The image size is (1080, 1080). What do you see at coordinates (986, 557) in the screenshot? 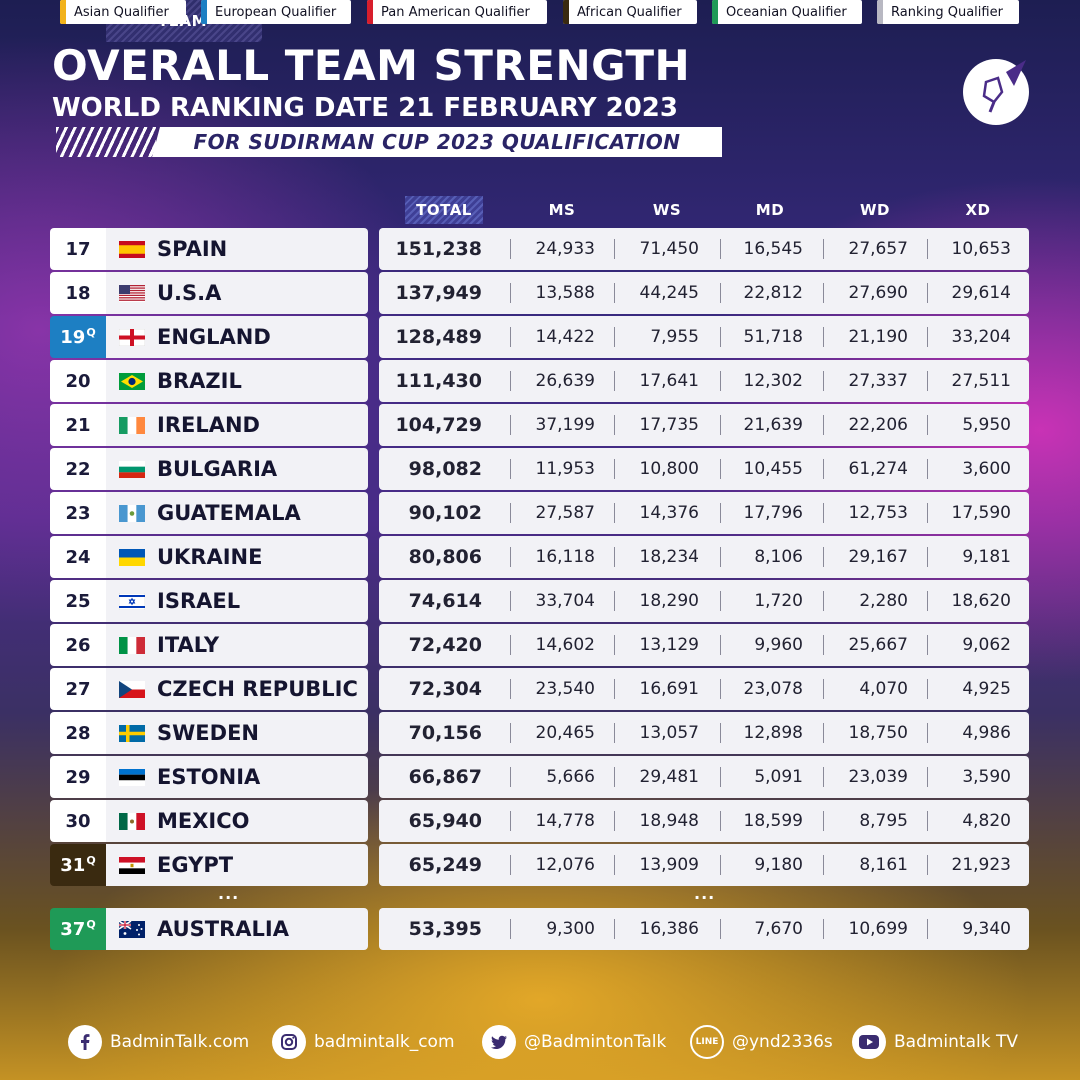
I see `xd-value: 9,181` at bounding box center [986, 557].